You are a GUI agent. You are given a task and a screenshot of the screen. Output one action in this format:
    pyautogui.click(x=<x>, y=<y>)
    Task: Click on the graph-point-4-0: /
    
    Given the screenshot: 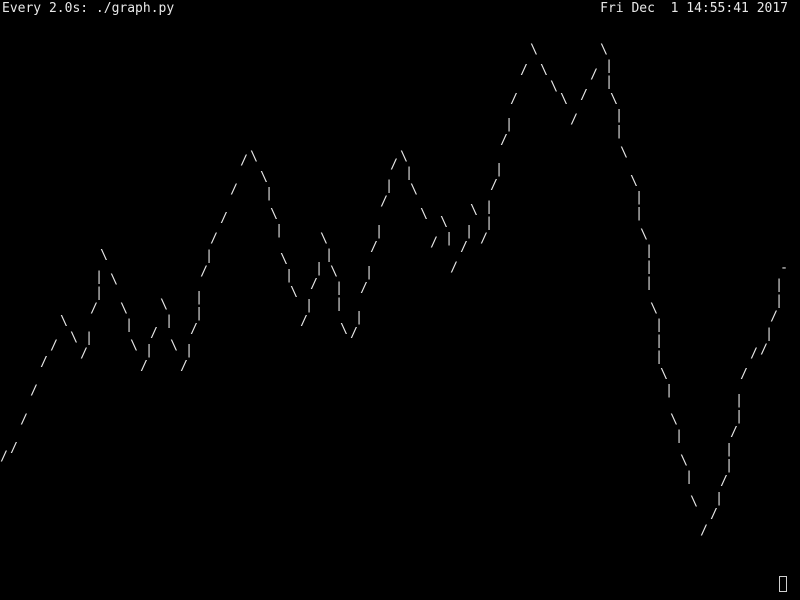 What is the action you would take?
    pyautogui.click(x=44, y=362)
    